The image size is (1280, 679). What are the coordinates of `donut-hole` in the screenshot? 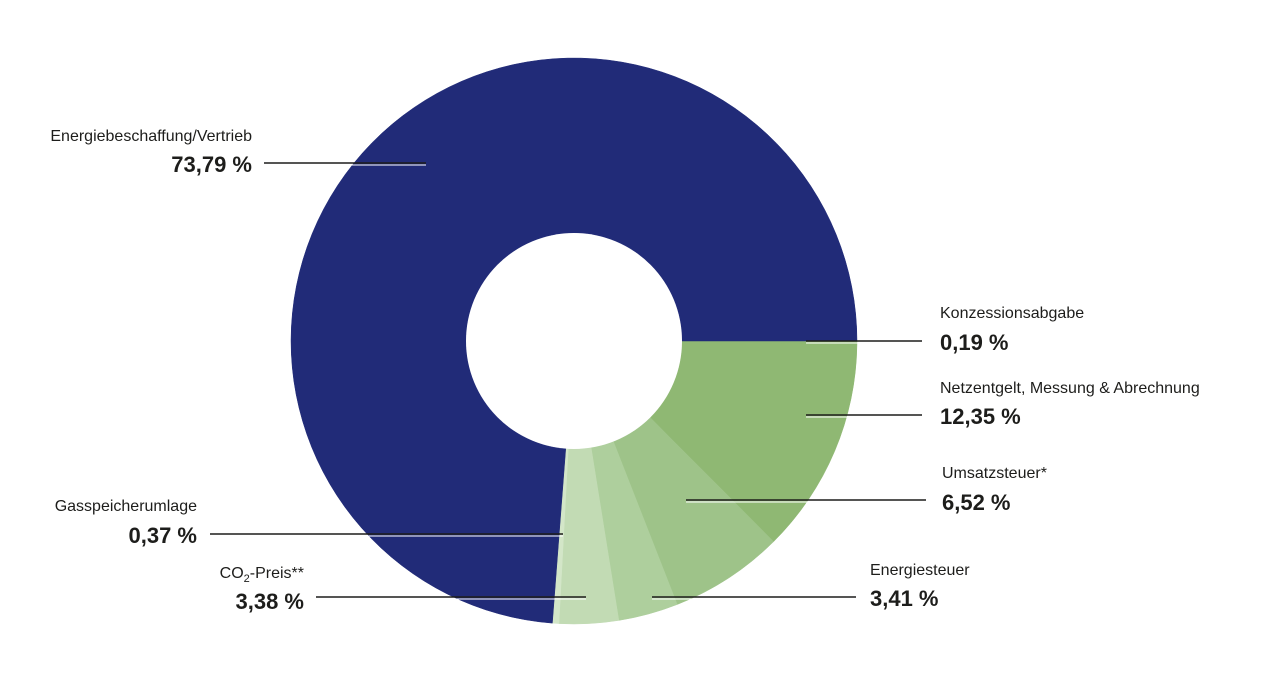 It's located at (574, 341).